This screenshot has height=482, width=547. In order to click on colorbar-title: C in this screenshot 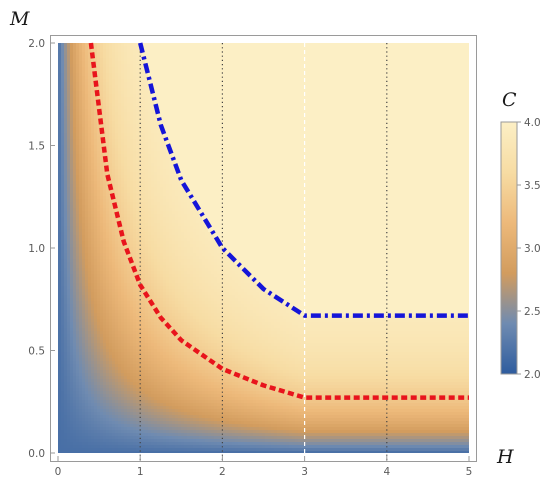, I will do `click(509, 100)`.